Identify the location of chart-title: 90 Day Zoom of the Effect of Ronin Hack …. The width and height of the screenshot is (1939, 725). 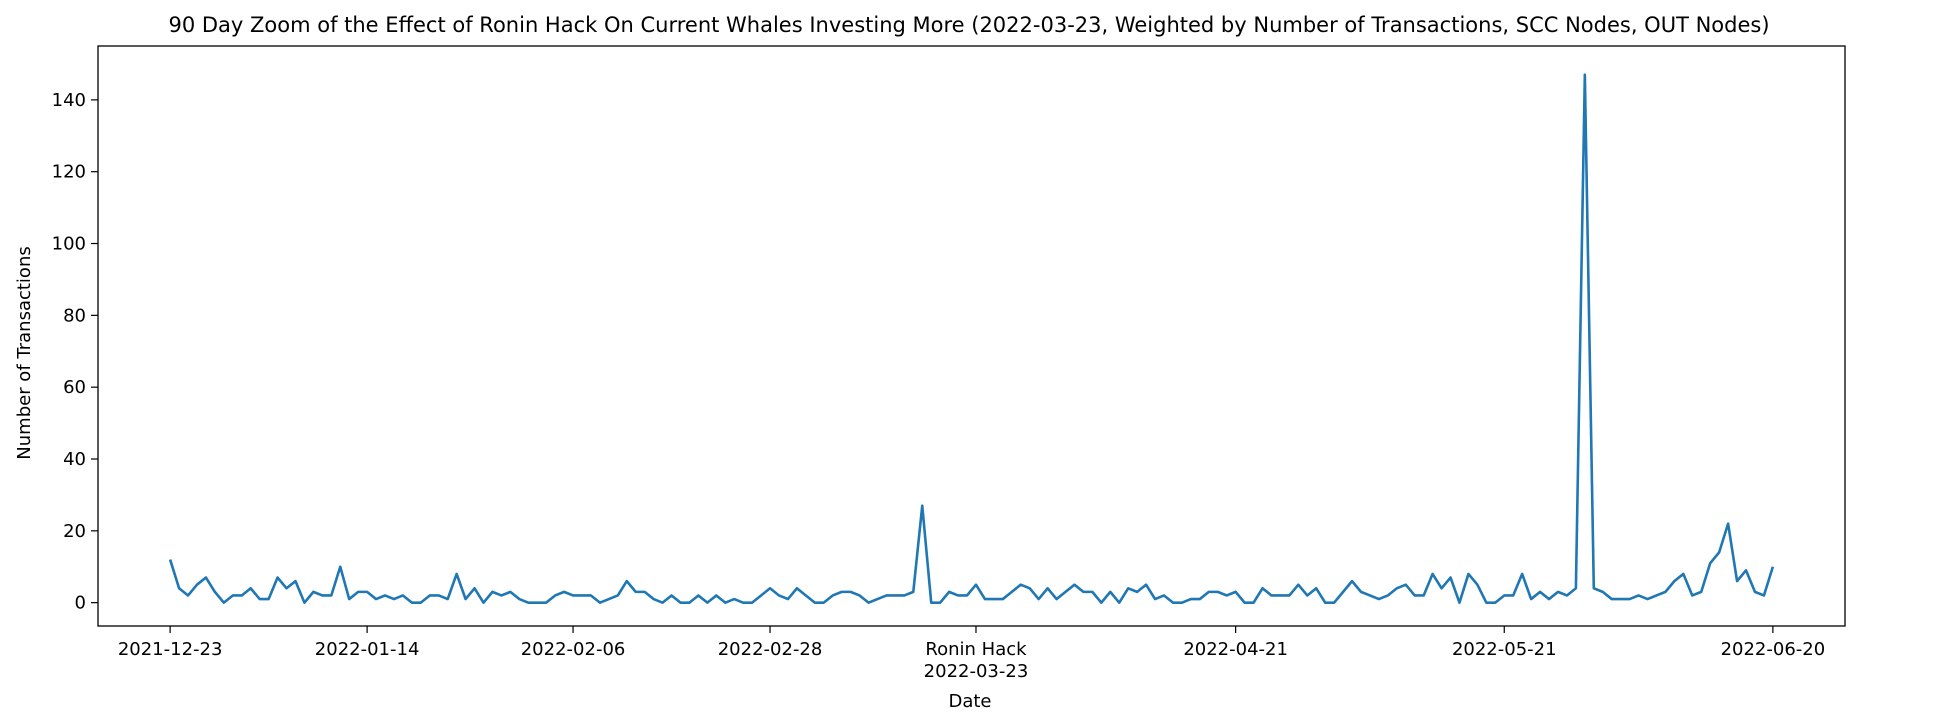
(968, 25).